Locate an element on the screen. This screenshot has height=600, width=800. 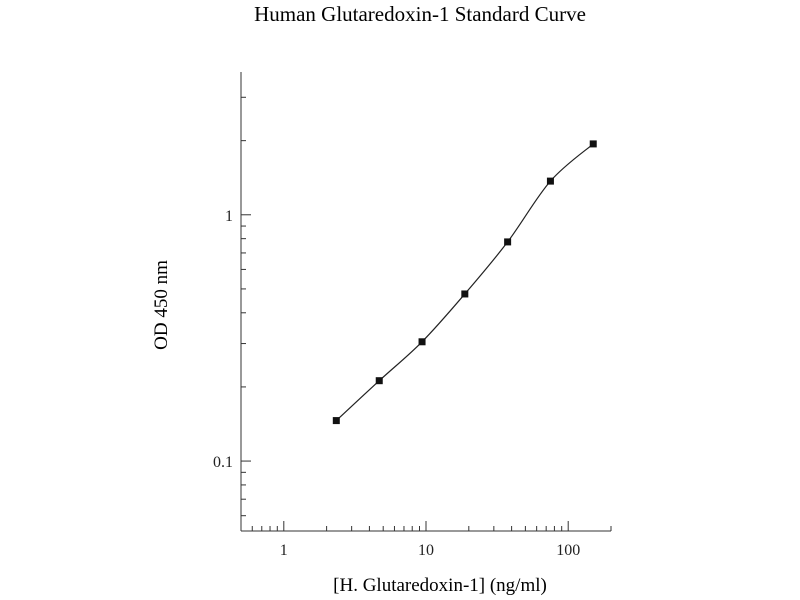
y-tick-label: 0.1 is located at coordinates (223, 462).